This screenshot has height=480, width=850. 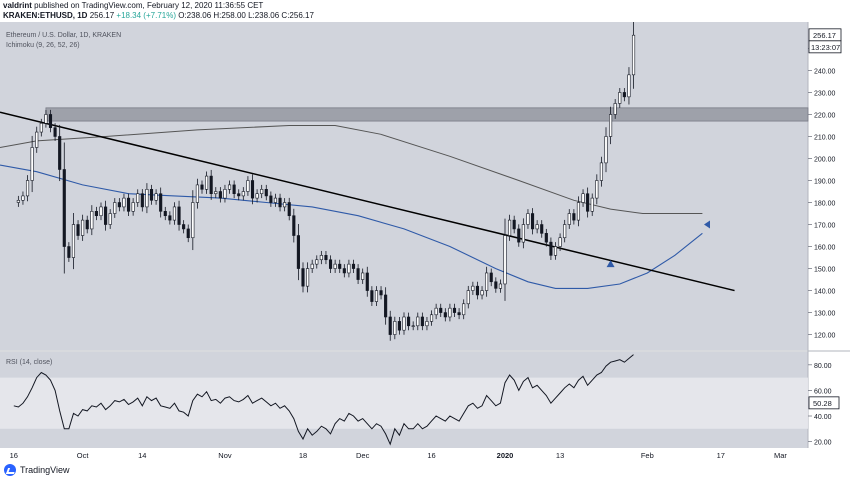 I want to click on price-tick-label: 230.00, so click(x=825, y=93).